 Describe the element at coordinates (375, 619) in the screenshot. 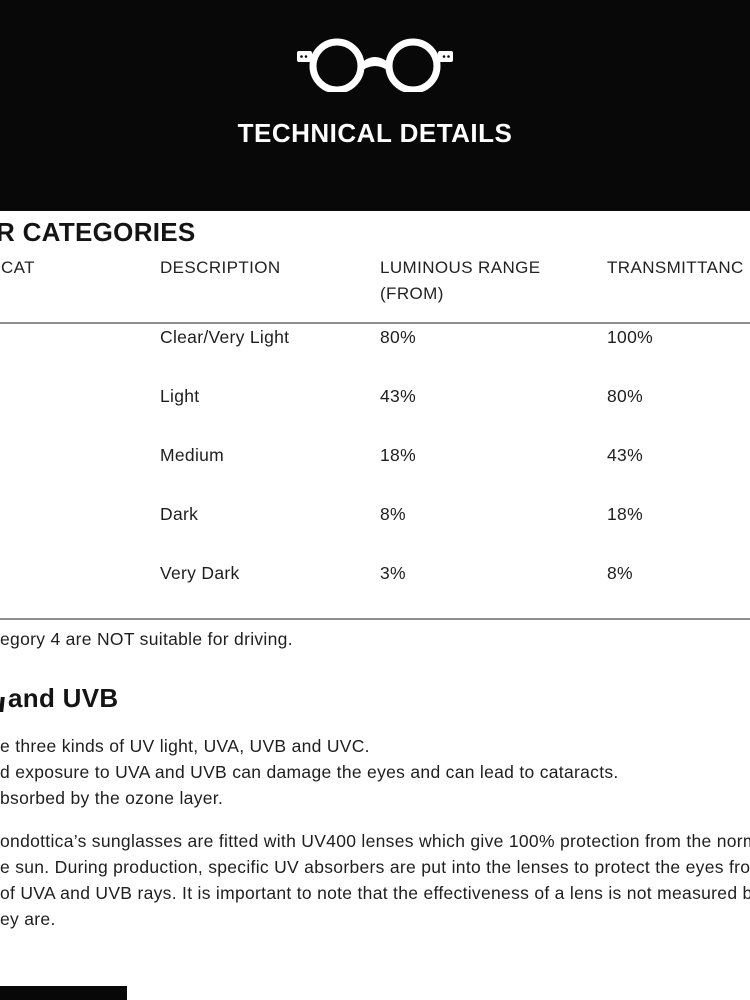

I see `table-bottom-rule` at that location.